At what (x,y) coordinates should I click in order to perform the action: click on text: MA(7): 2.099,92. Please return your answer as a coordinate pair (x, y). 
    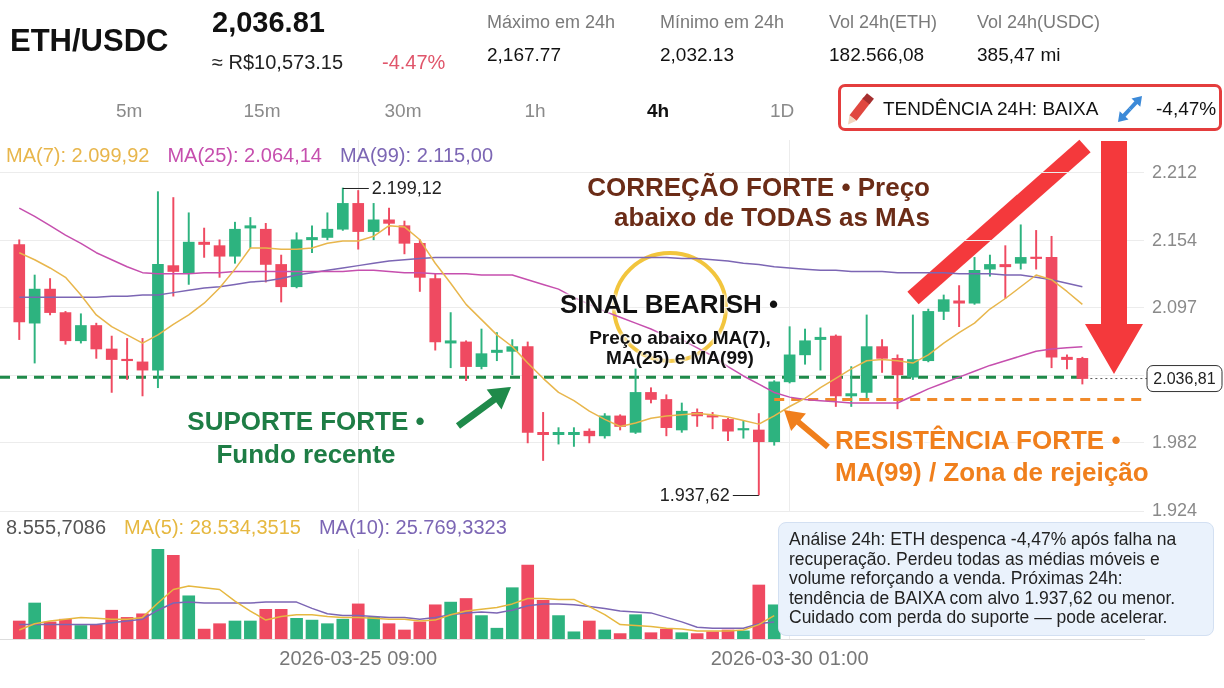
    Looking at the image, I should click on (78, 155).